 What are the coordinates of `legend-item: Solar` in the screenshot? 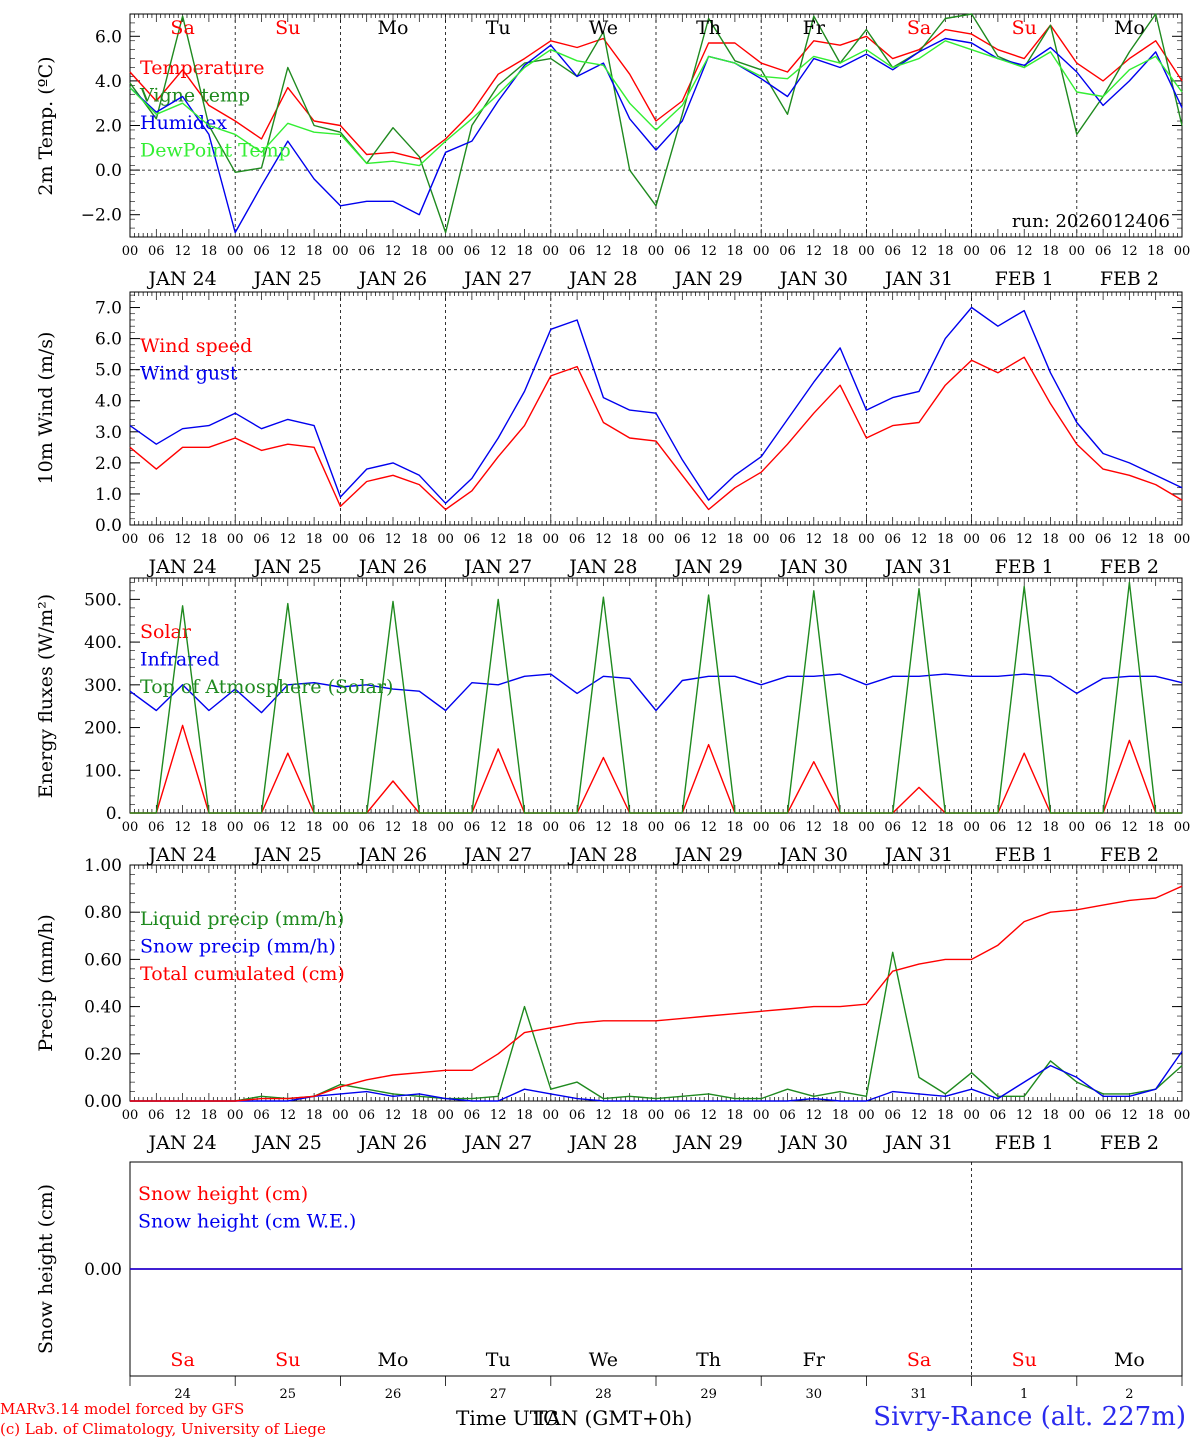 It's located at (166, 632).